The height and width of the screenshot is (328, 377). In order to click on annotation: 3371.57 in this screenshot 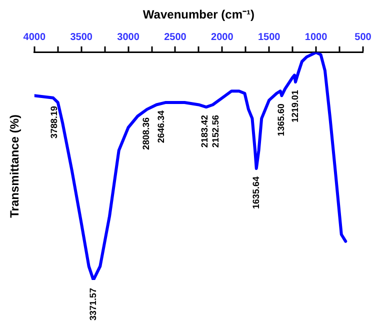, I will do `click(93, 304)`.